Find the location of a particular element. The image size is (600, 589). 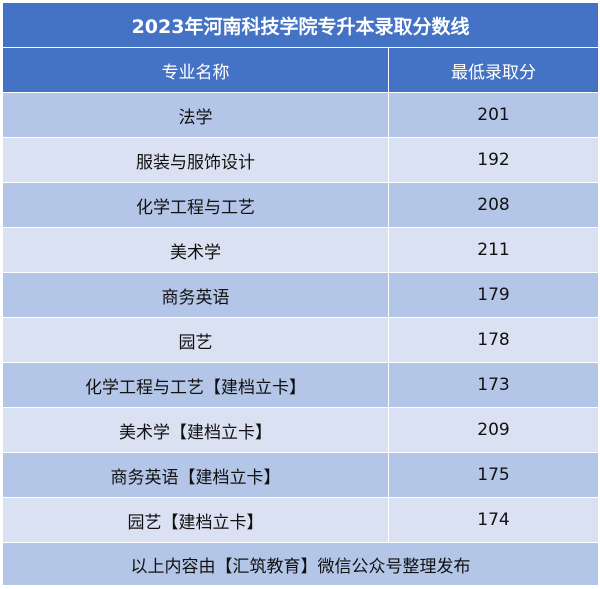

table-row: 美术学 211 is located at coordinates (301, 250).